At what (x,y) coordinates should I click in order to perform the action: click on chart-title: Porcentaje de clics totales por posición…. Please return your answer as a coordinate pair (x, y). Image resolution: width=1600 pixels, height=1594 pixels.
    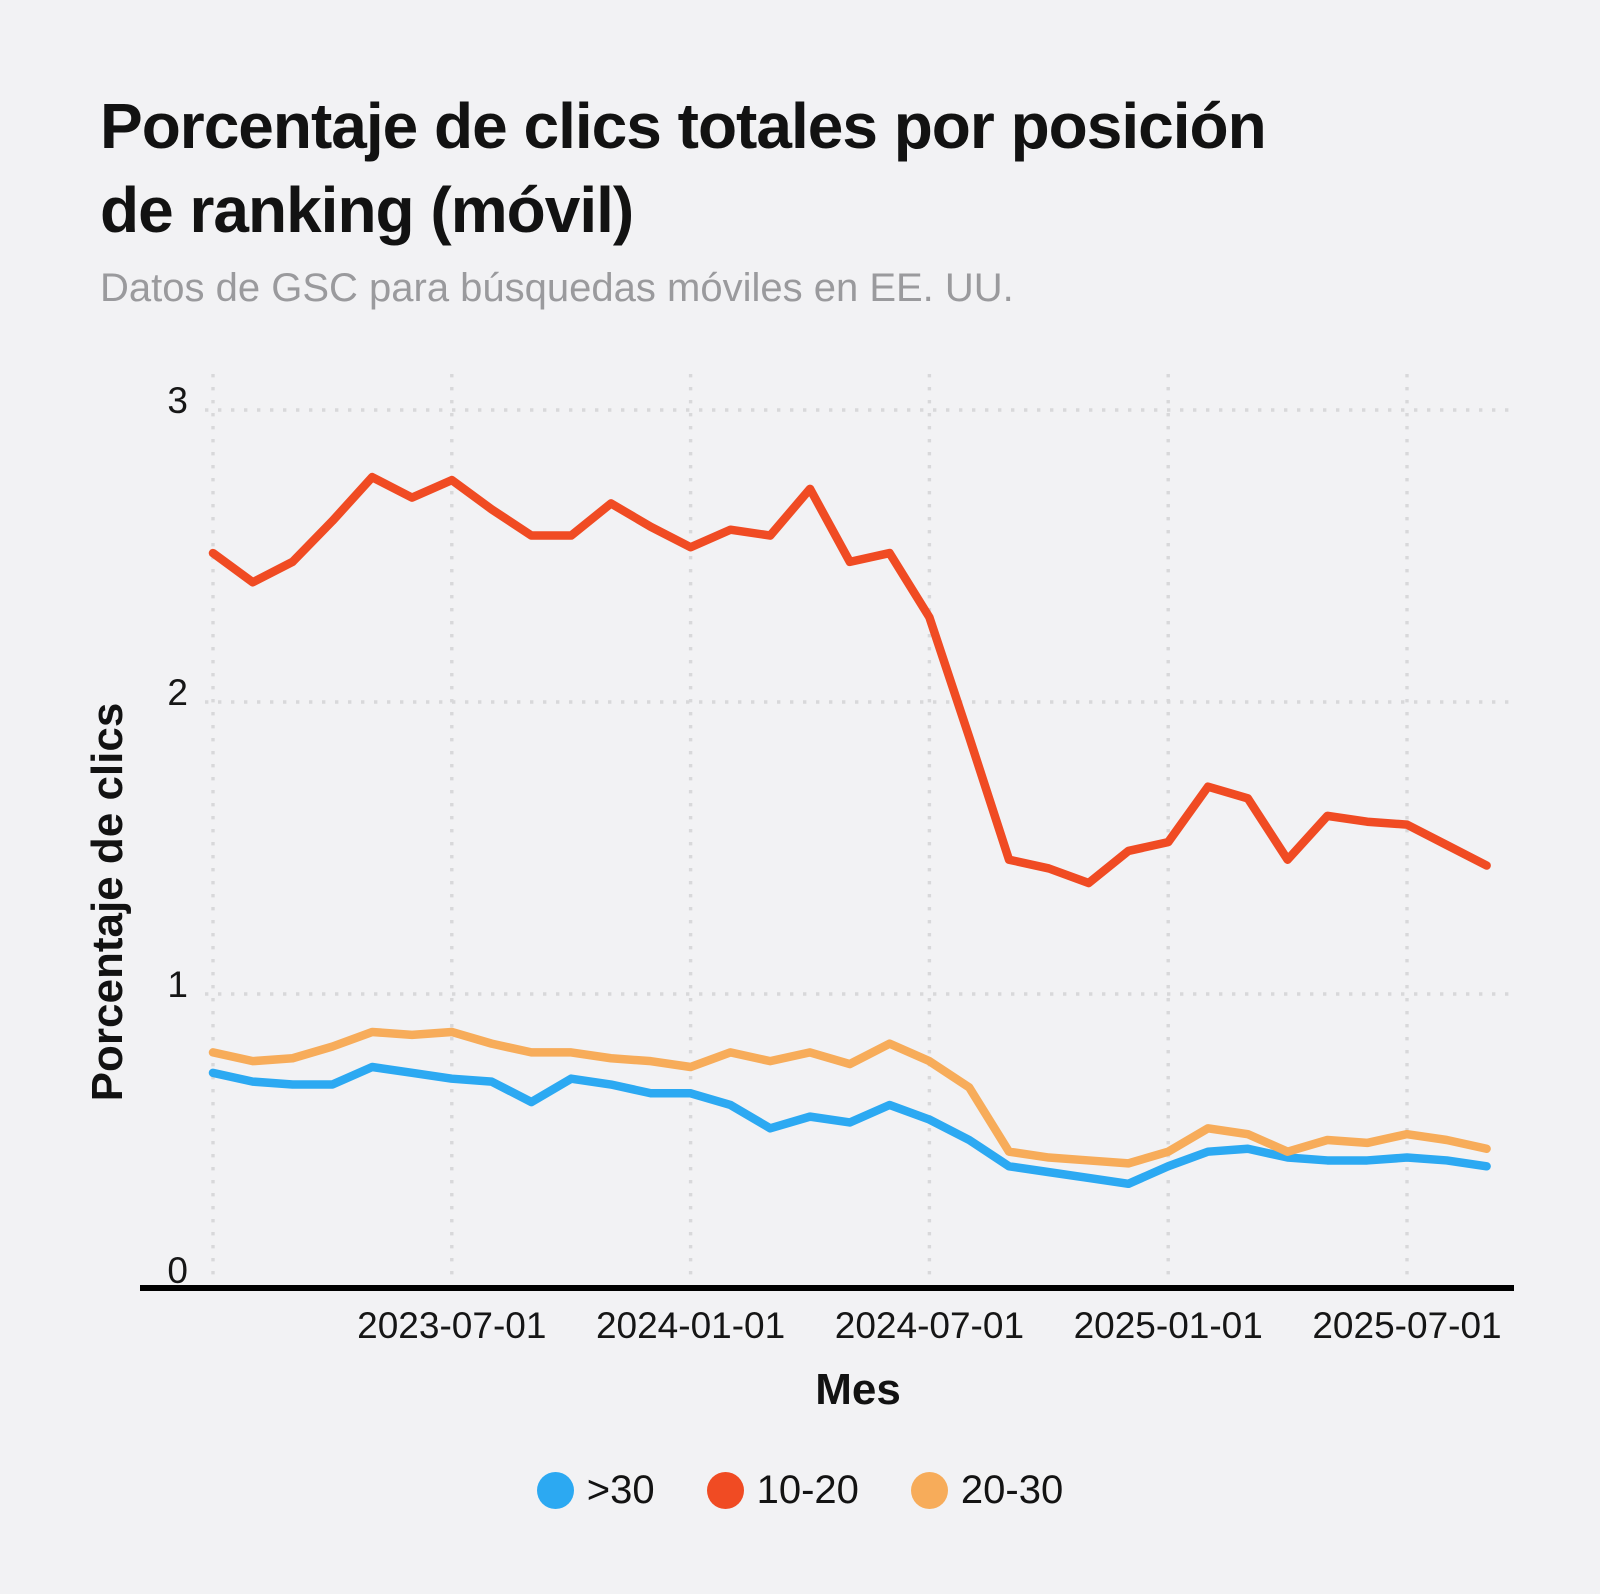
    Looking at the image, I should click on (683, 168).